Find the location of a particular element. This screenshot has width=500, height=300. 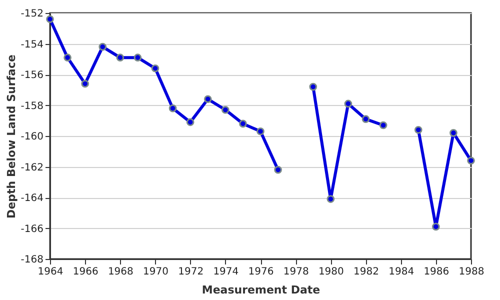

x-tick-label: 1974 is located at coordinates (226, 272).